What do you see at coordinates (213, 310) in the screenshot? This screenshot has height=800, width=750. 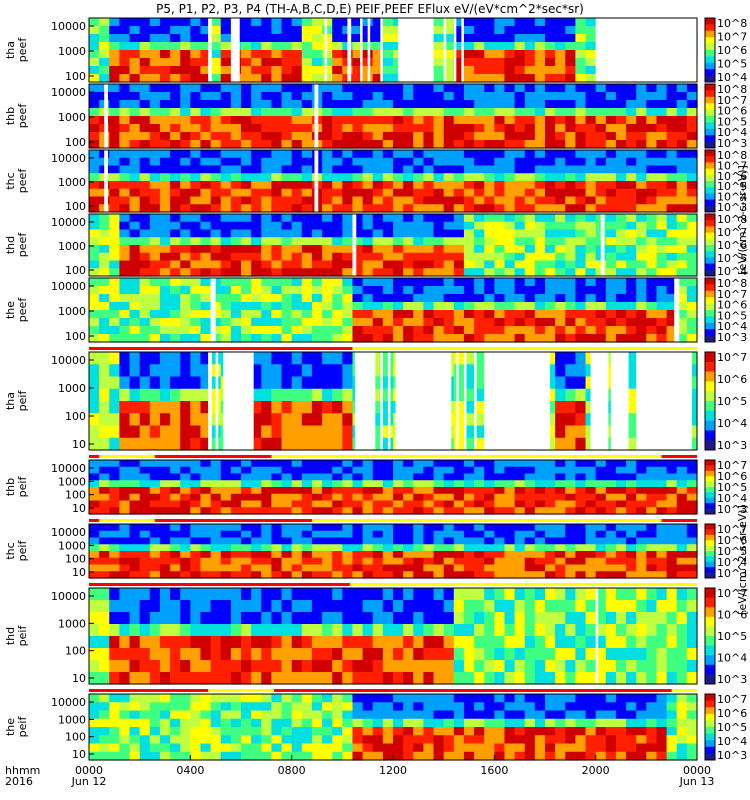 I see `data-gap` at bounding box center [213, 310].